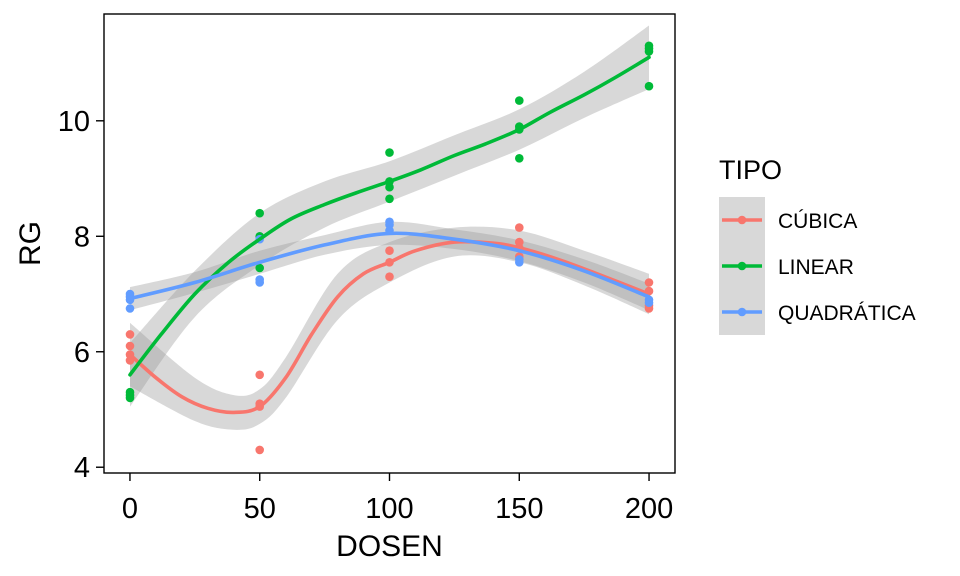  I want to click on x-tick-label: 0, so click(130, 509).